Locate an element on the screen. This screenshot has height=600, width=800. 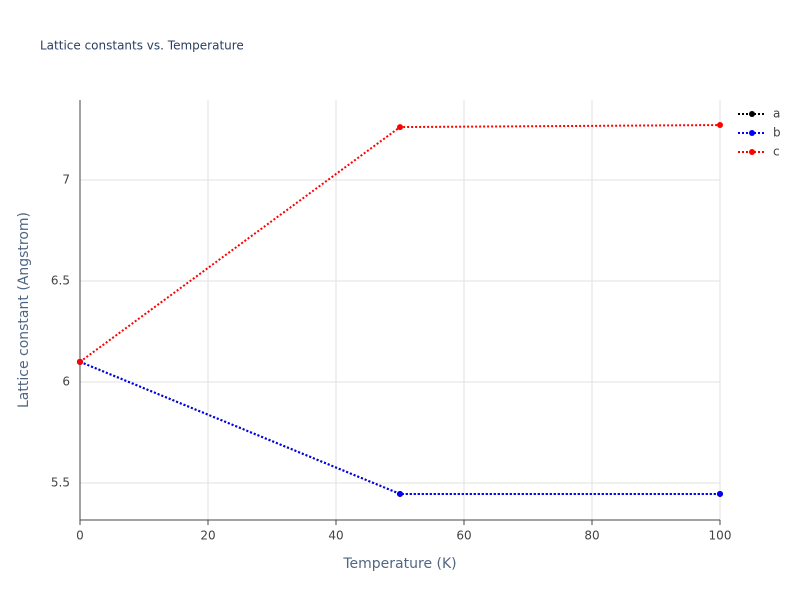
x-tick-label: 0 is located at coordinates (80, 536).